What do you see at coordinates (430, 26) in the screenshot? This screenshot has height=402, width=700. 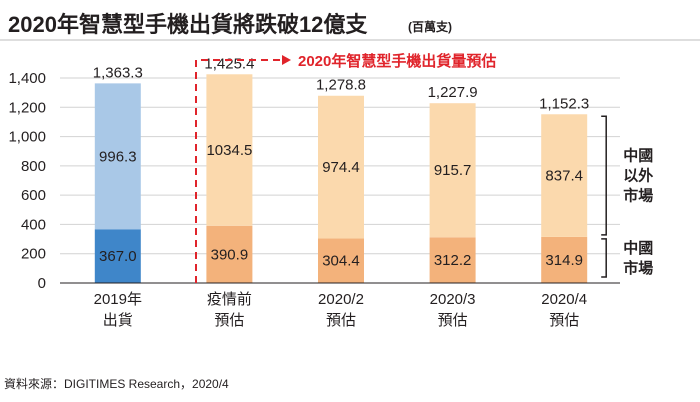 I see `chart-unit: (百萬支)` at bounding box center [430, 26].